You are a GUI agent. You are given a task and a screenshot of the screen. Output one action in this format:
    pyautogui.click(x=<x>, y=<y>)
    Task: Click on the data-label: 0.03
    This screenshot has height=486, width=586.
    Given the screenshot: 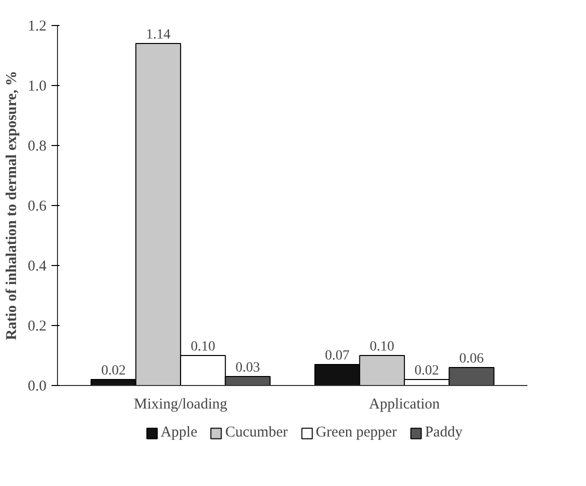 What is the action you would take?
    pyautogui.click(x=247, y=368)
    